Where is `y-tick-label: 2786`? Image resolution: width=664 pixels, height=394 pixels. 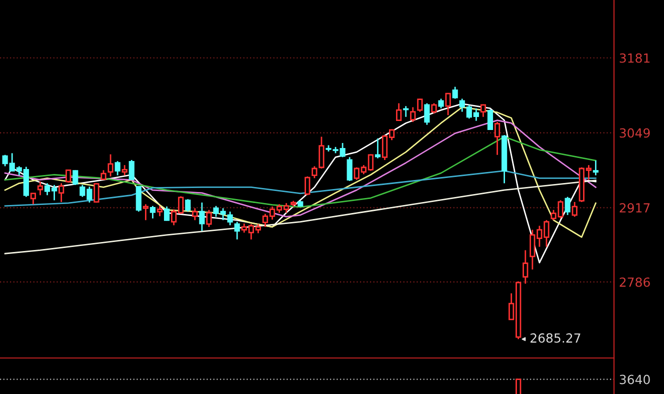 y-tick-label: 2786 is located at coordinates (635, 282).